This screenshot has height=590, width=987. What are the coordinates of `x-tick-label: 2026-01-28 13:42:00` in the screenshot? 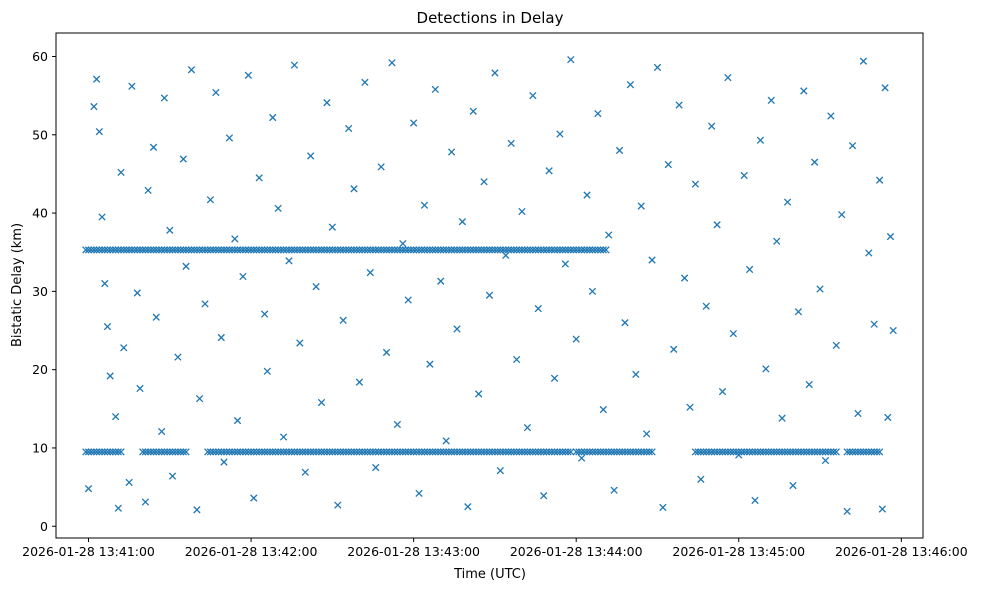 It's located at (251, 551).